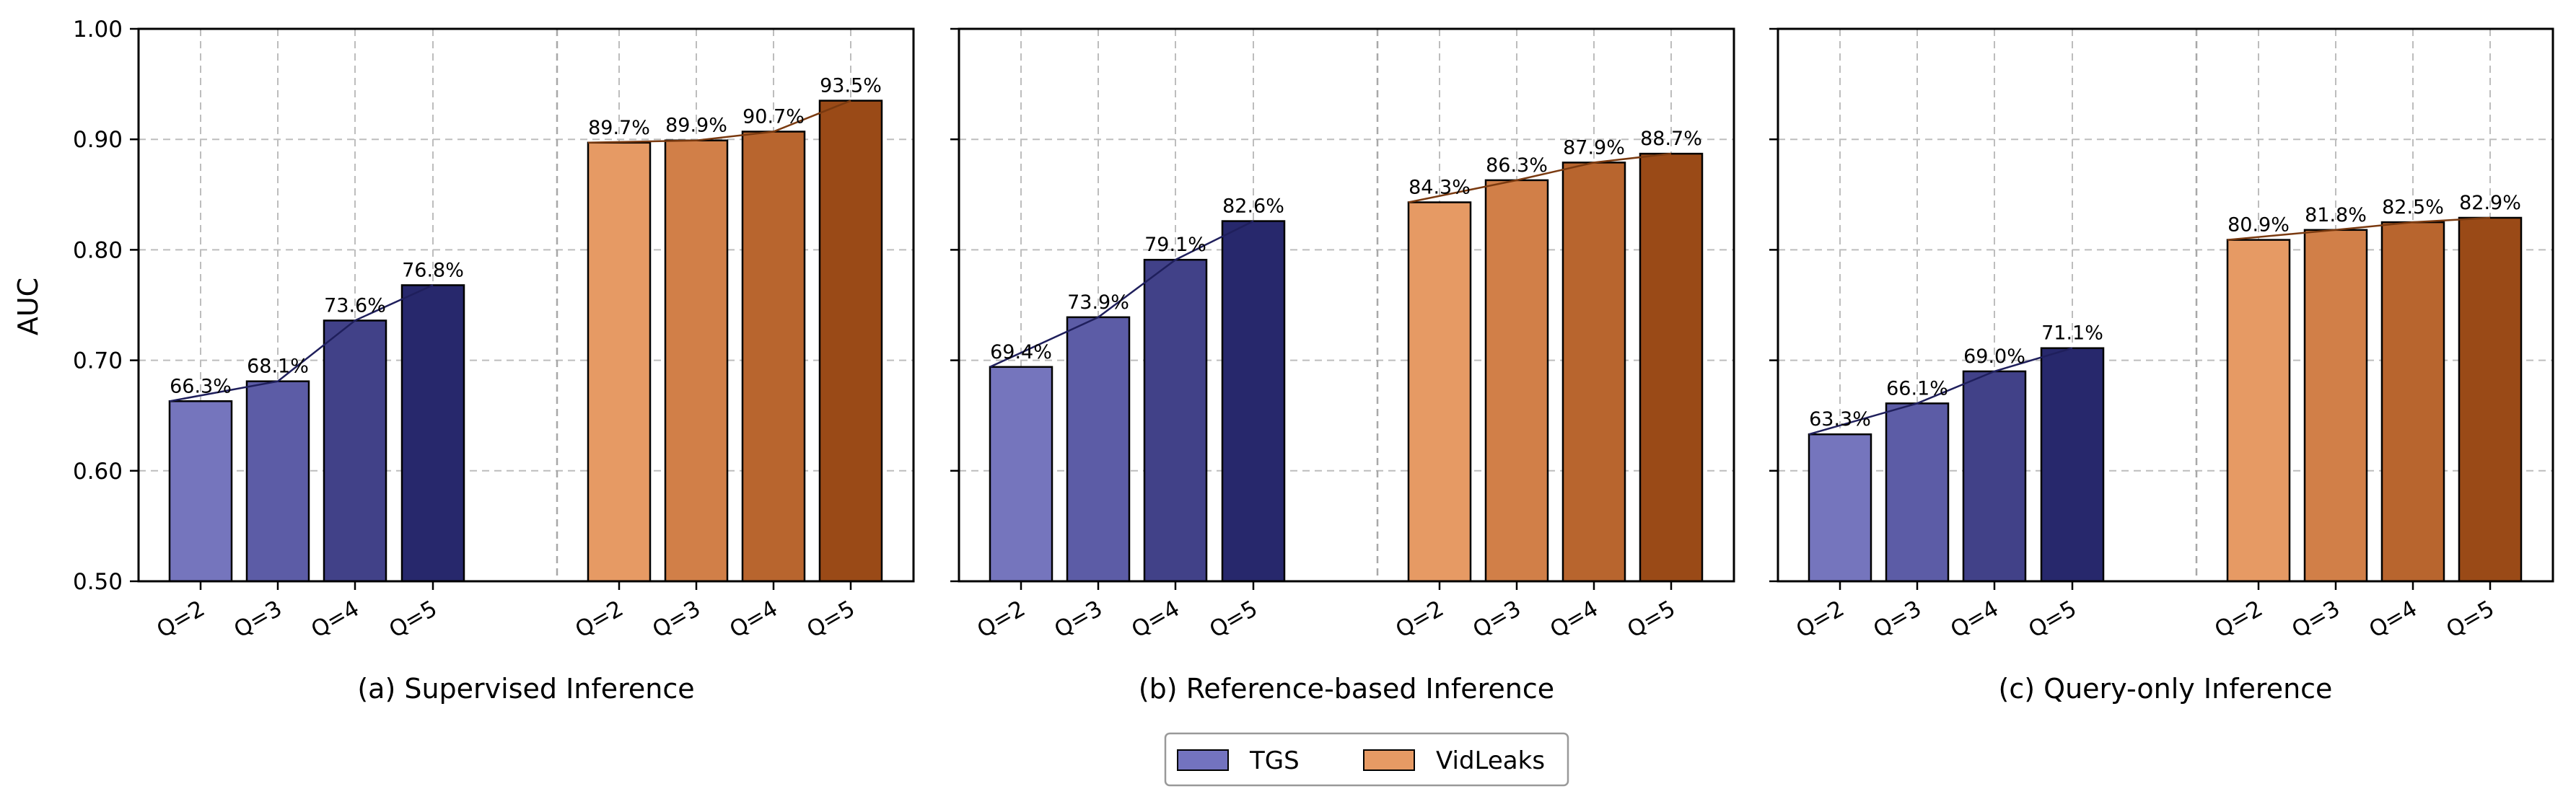 The width and height of the screenshot is (2576, 807). Describe the element at coordinates (2490, 203) in the screenshot. I see `data-label: 82.9%` at that location.